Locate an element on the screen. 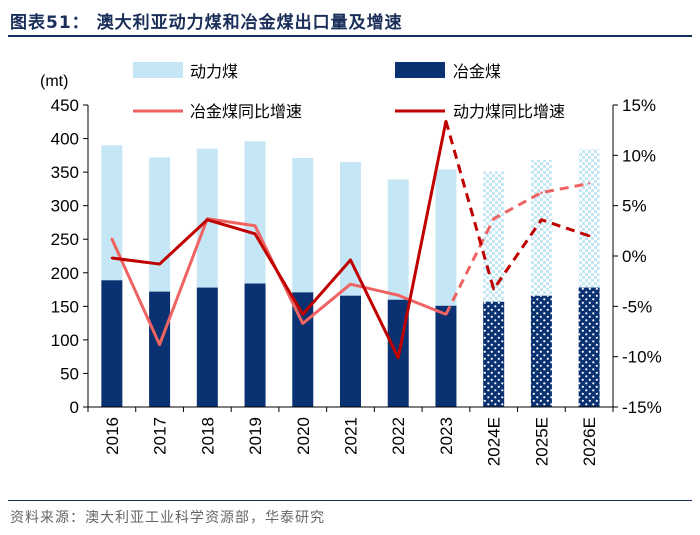 The height and width of the screenshot is (535, 700). met-yoy-point-2019 is located at coordinates (255, 225).